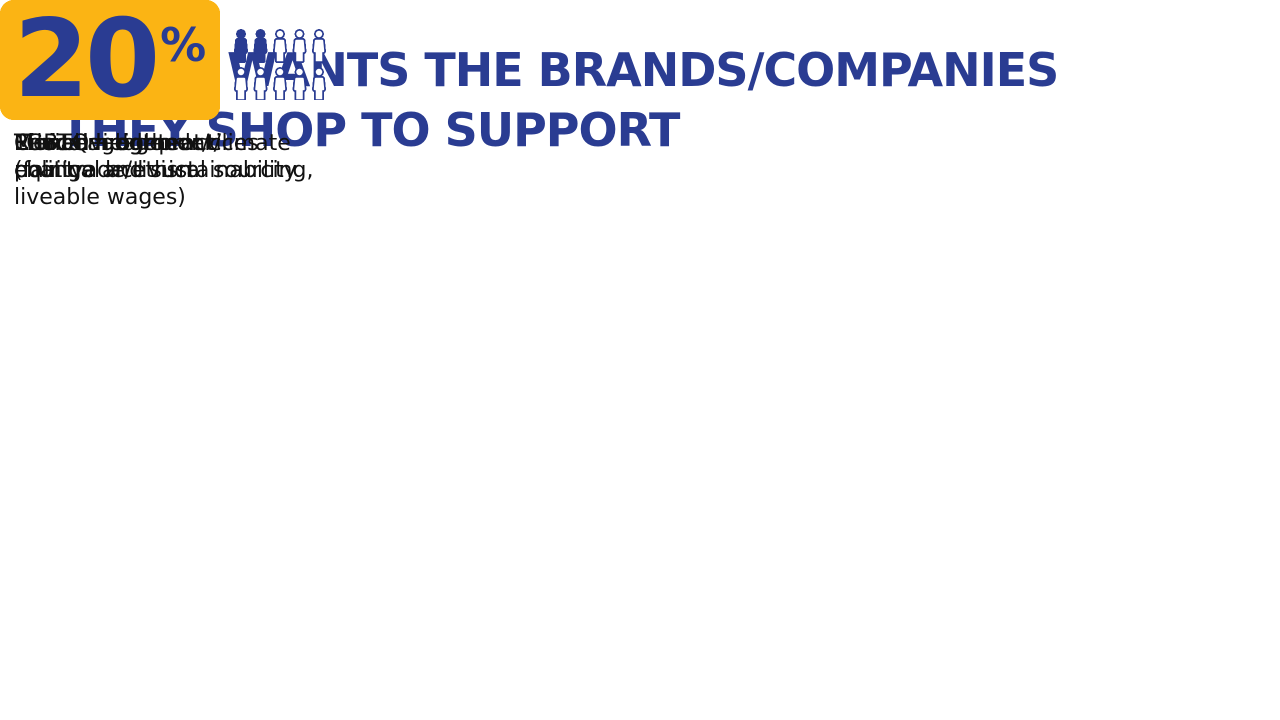 Image resolution: width=1280 pixels, height=720 pixels. Describe the element at coordinates (559, 70) in the screenshot. I see `title-line: GEN Z WANTS THE BRANDS/COMPANIES` at that location.